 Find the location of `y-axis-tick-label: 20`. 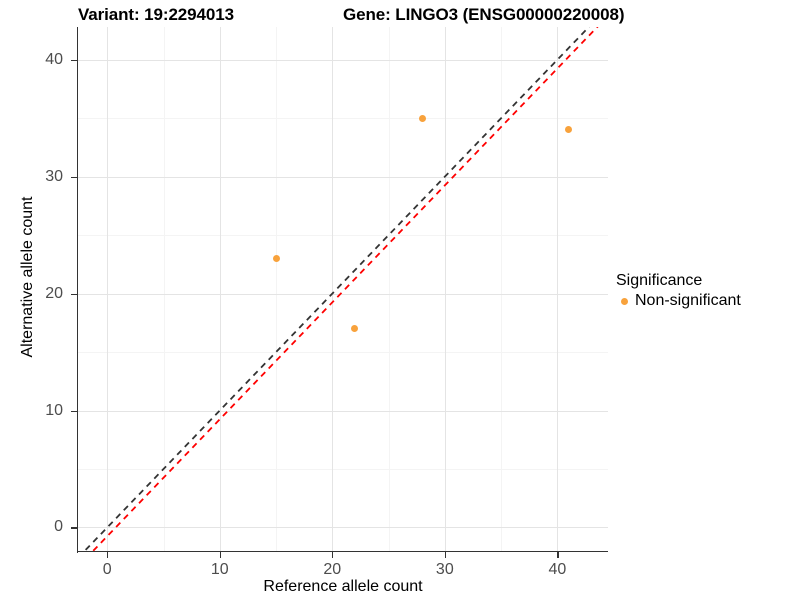

y-axis-tick-label: 20 is located at coordinates (54, 293).